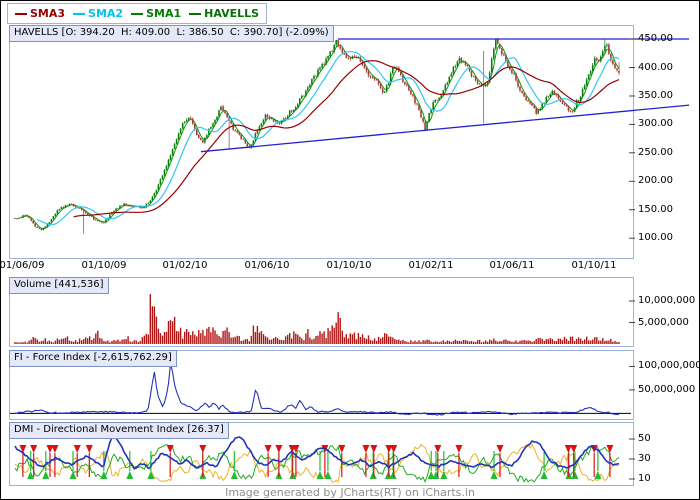  I want to click on dmi-axis-label: 10, so click(644, 478).